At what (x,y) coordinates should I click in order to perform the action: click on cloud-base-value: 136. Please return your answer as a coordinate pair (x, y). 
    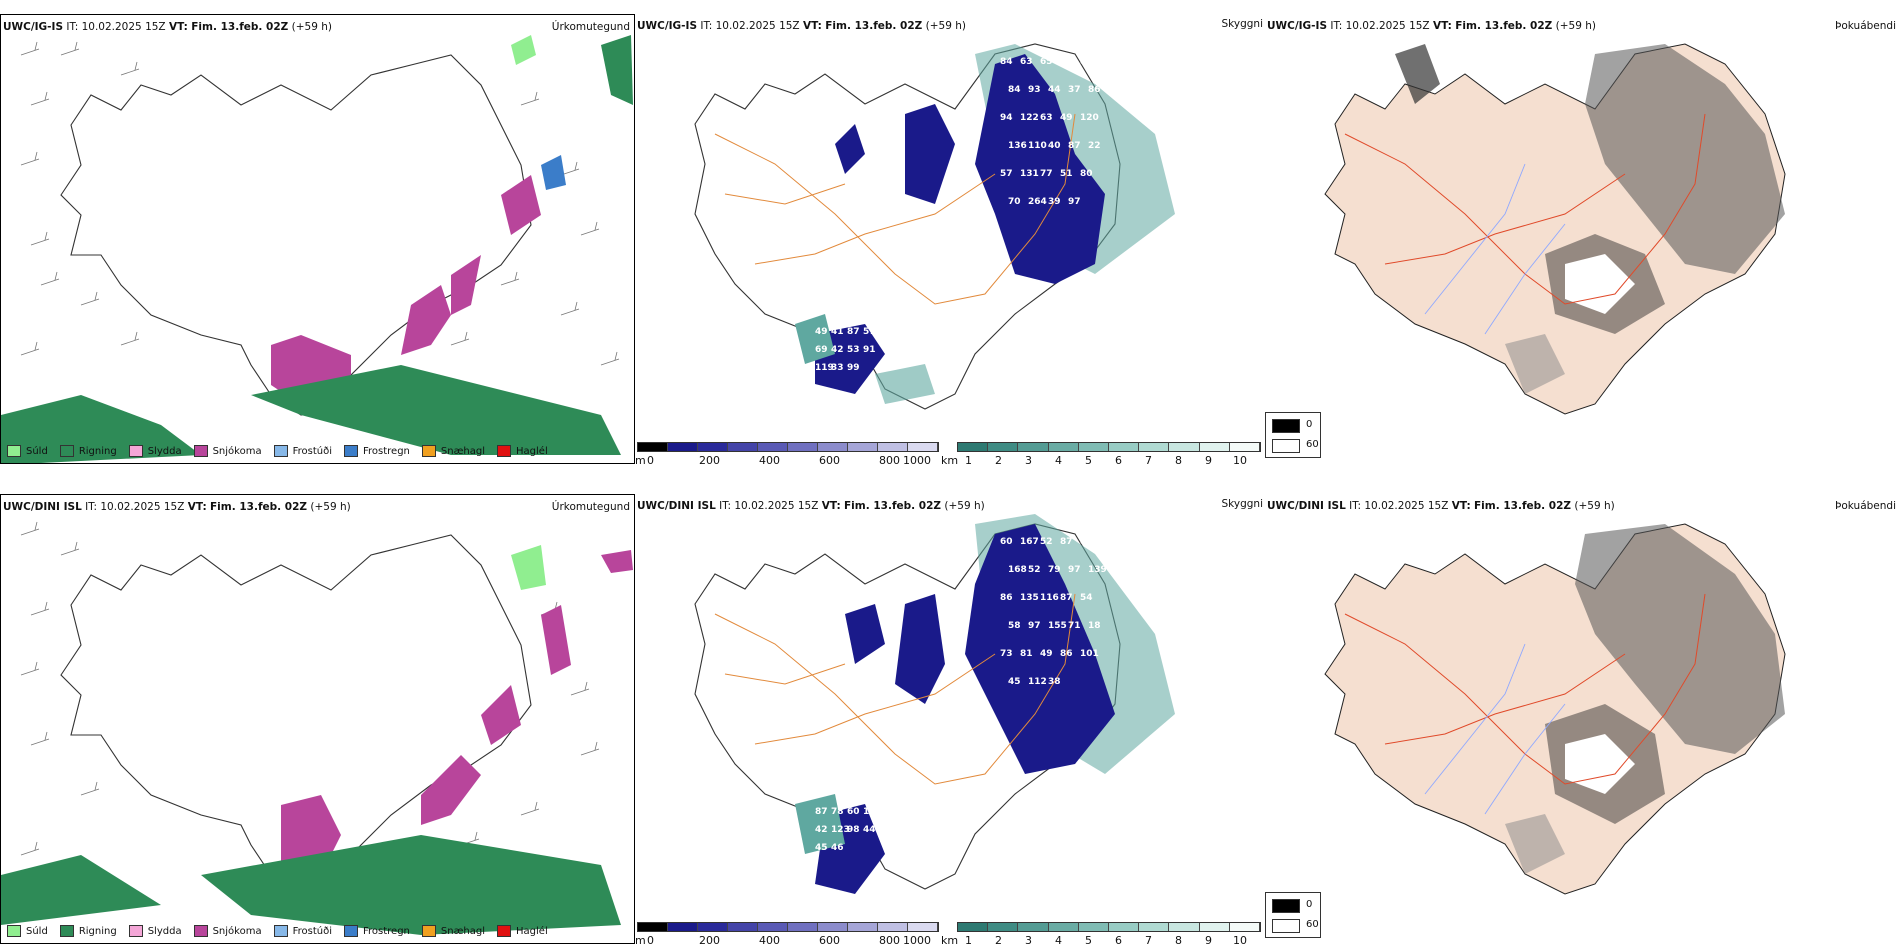
    Looking at the image, I should click on (1017, 146).